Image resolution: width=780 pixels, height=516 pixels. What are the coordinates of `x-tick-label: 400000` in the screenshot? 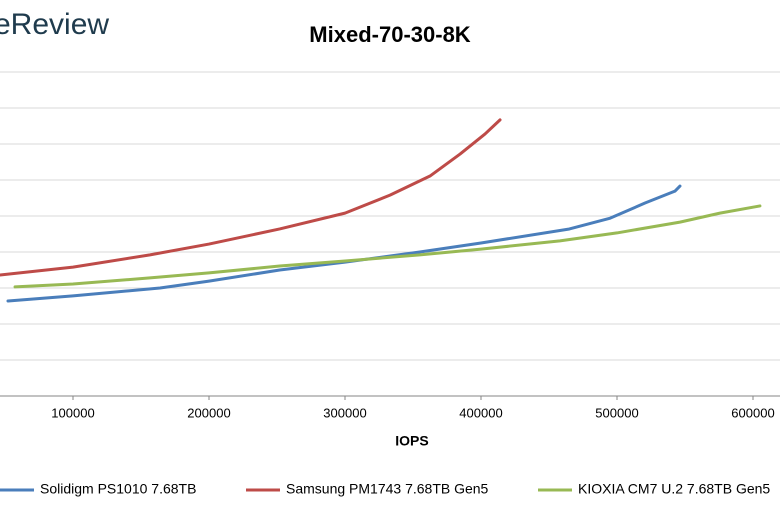 It's located at (480, 412).